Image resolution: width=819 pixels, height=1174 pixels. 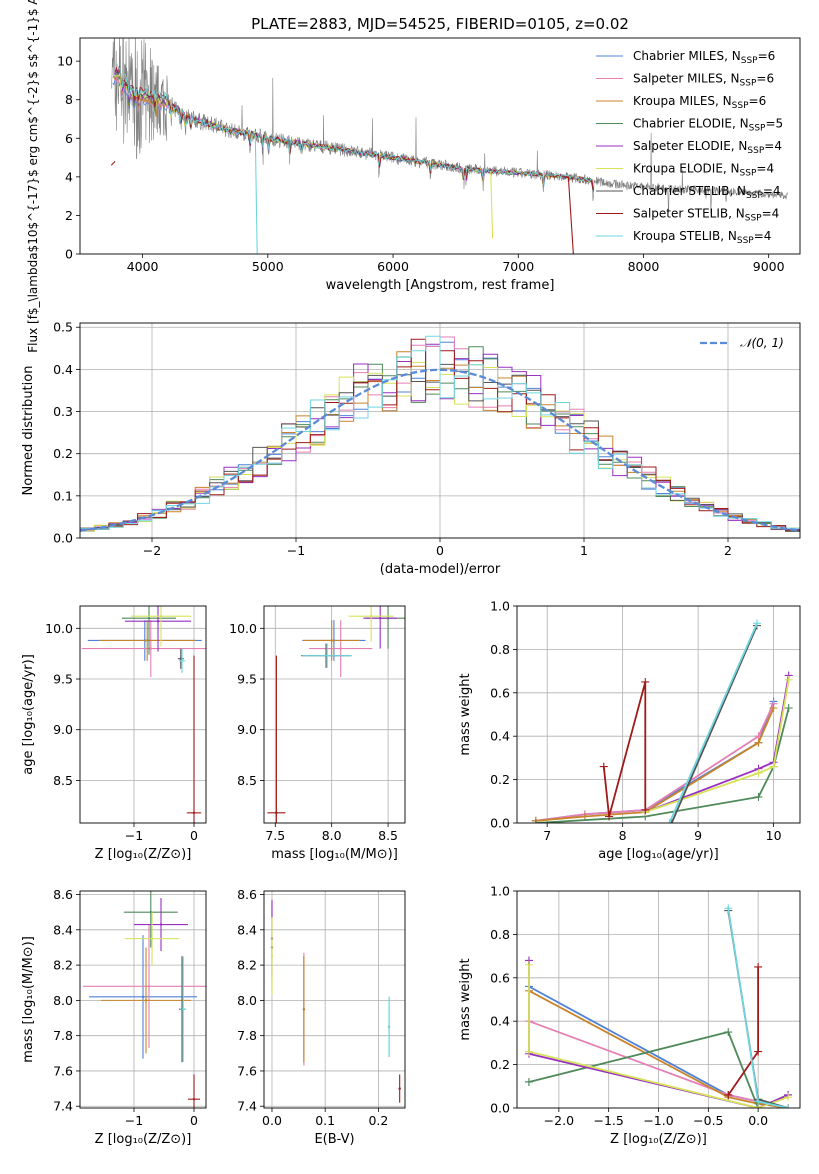 I want to click on x-tick-label: −0.5, so click(x=708, y=1120).